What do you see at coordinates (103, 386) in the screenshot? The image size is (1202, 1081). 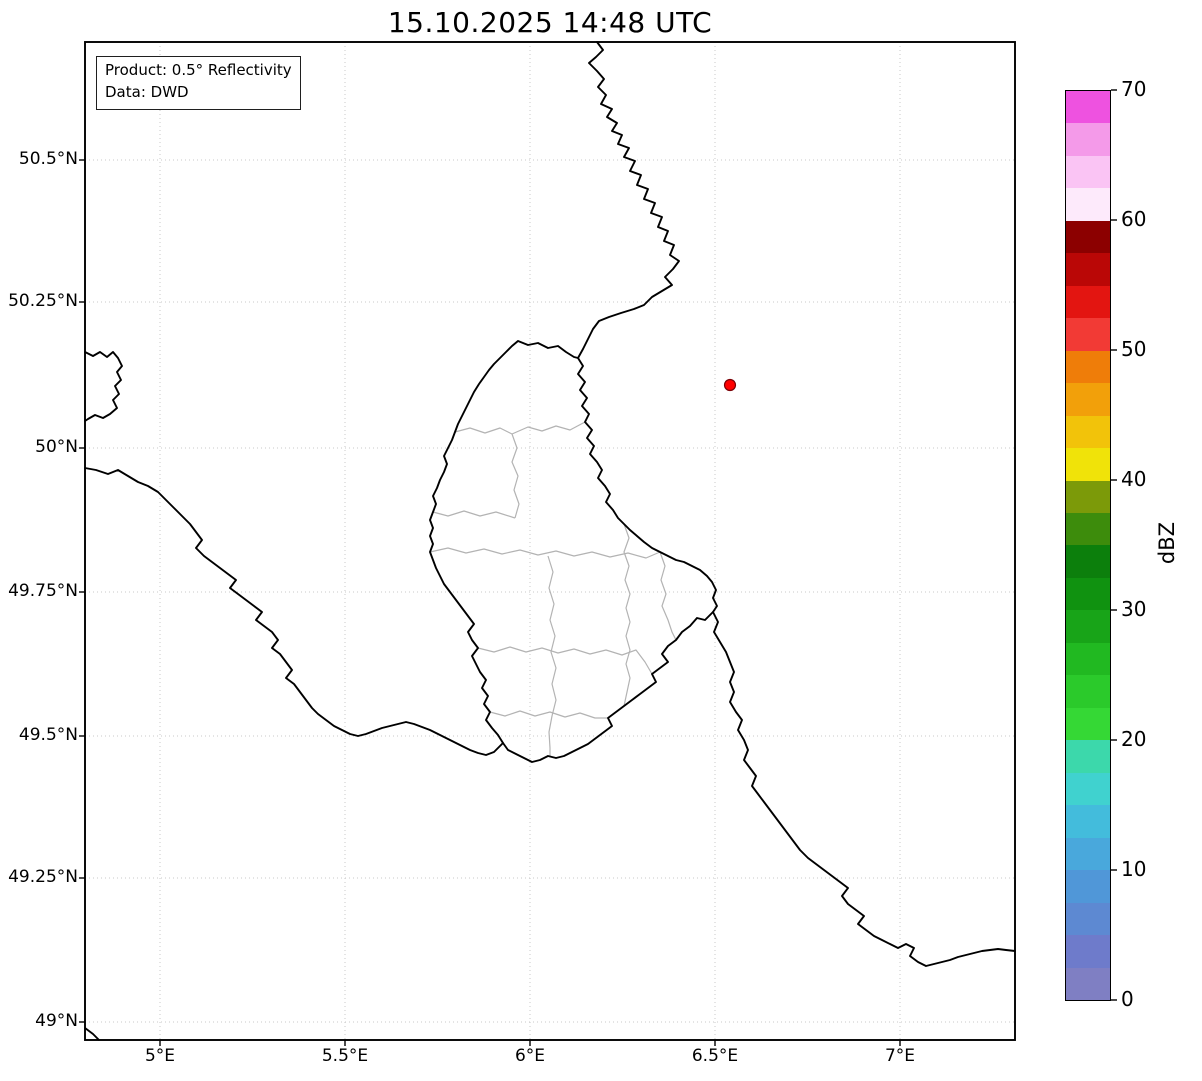 I see `border-left-edge-detail` at bounding box center [103, 386].